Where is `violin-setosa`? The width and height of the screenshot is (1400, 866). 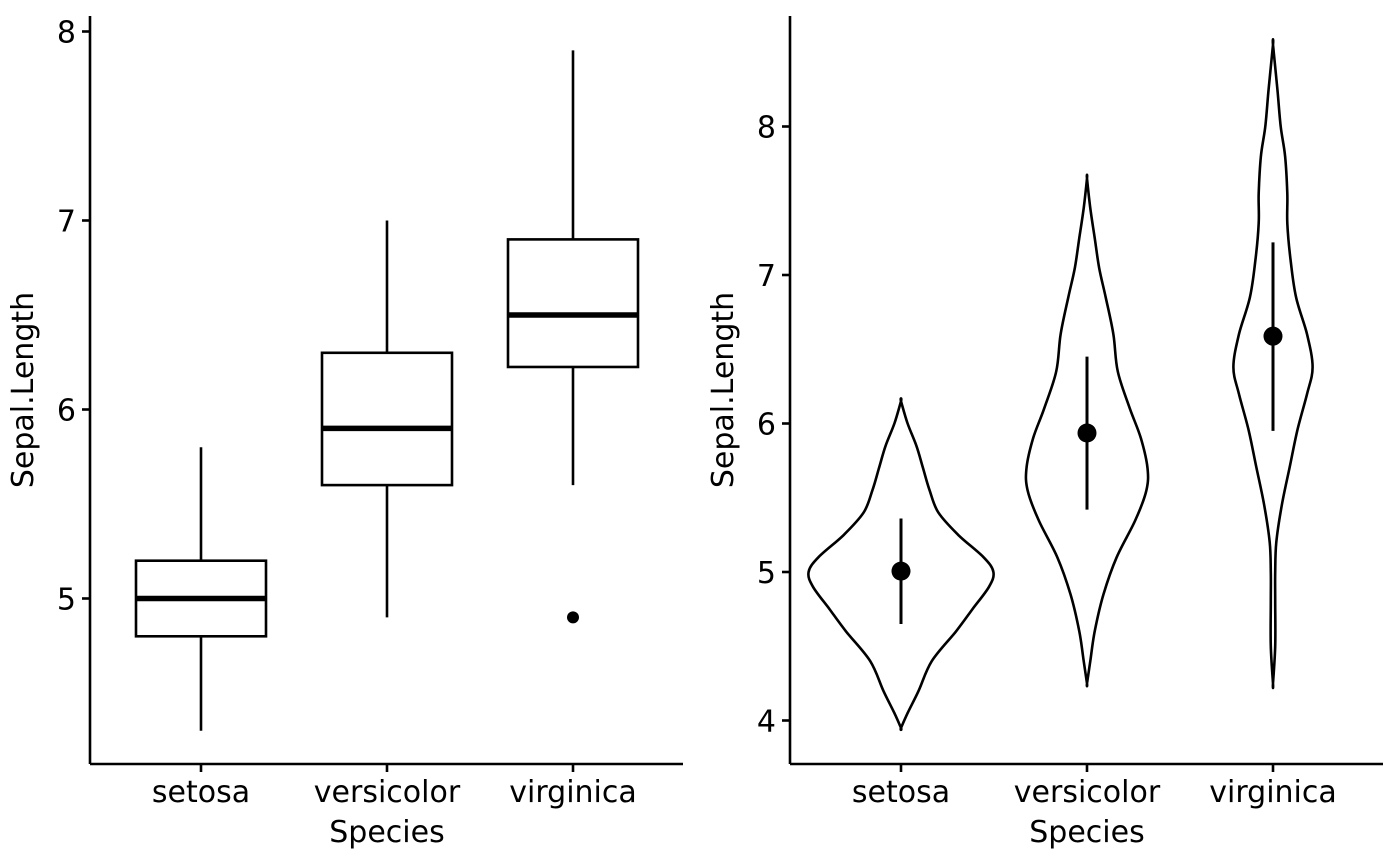 violin-setosa is located at coordinates (901, 564).